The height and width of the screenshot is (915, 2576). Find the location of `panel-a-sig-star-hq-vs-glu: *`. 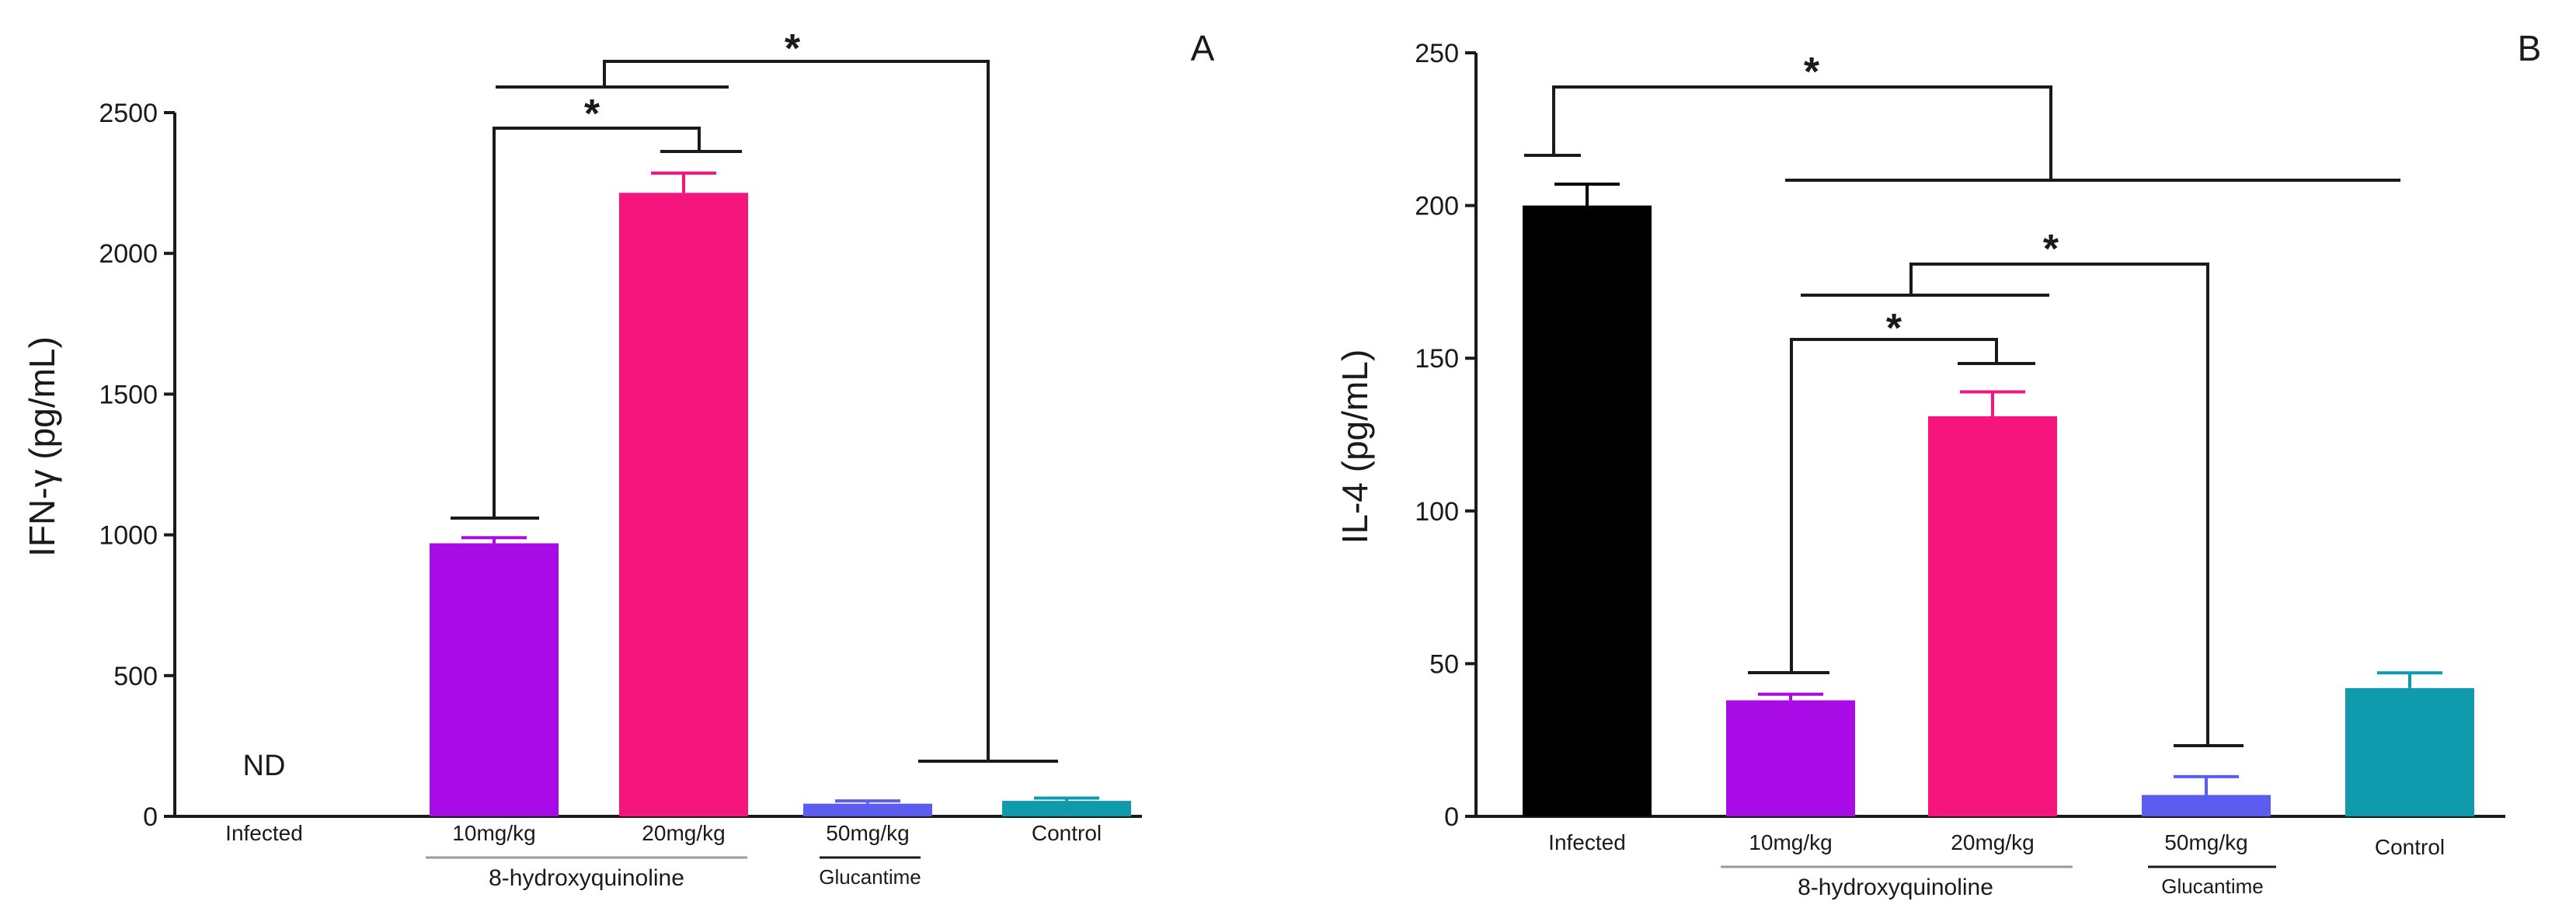

panel-a-sig-star-hq-vs-glu: * is located at coordinates (793, 48).